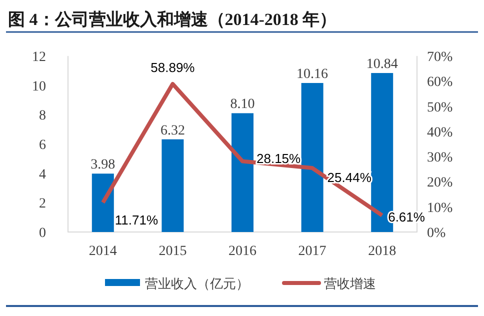 The height and width of the screenshot is (316, 484). Describe the element at coordinates (440, 57) in the screenshot. I see `y2-tick-label: 70%` at that location.